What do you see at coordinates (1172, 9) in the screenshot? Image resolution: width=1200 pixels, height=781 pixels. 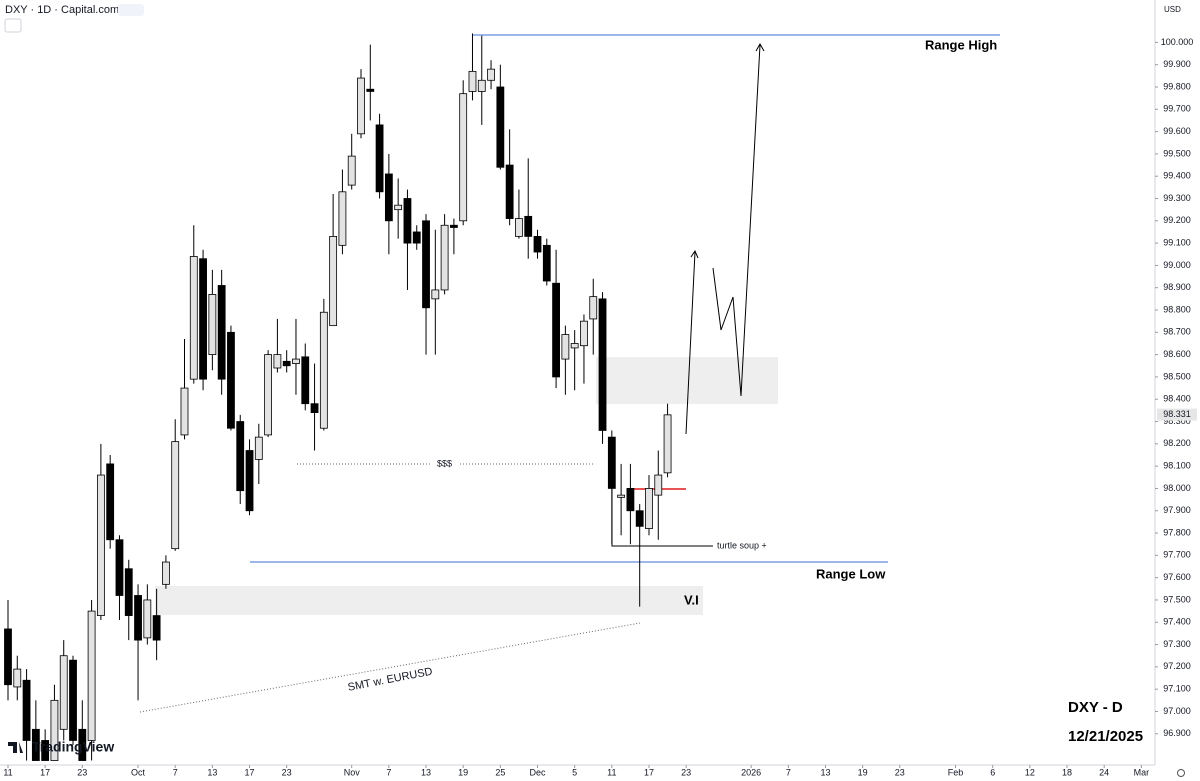 I see `currency: USD` at bounding box center [1172, 9].